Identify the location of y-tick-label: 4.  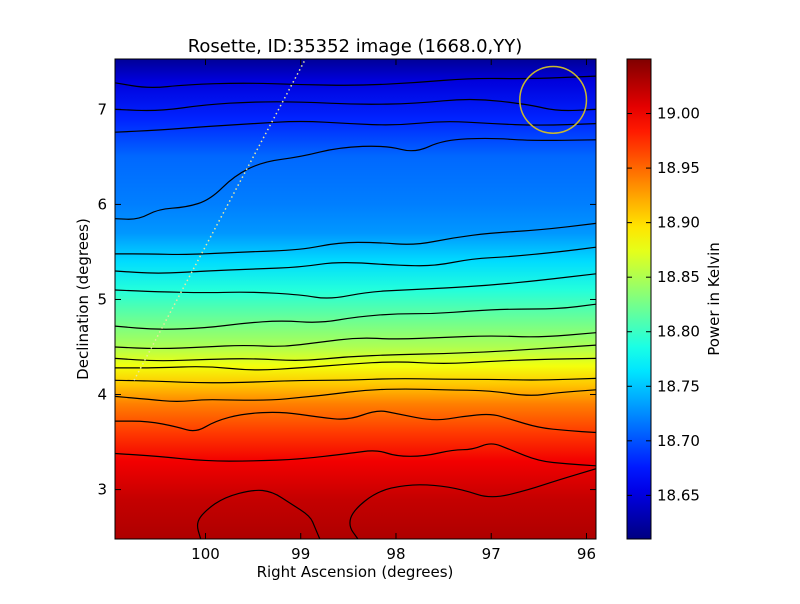
(102, 395).